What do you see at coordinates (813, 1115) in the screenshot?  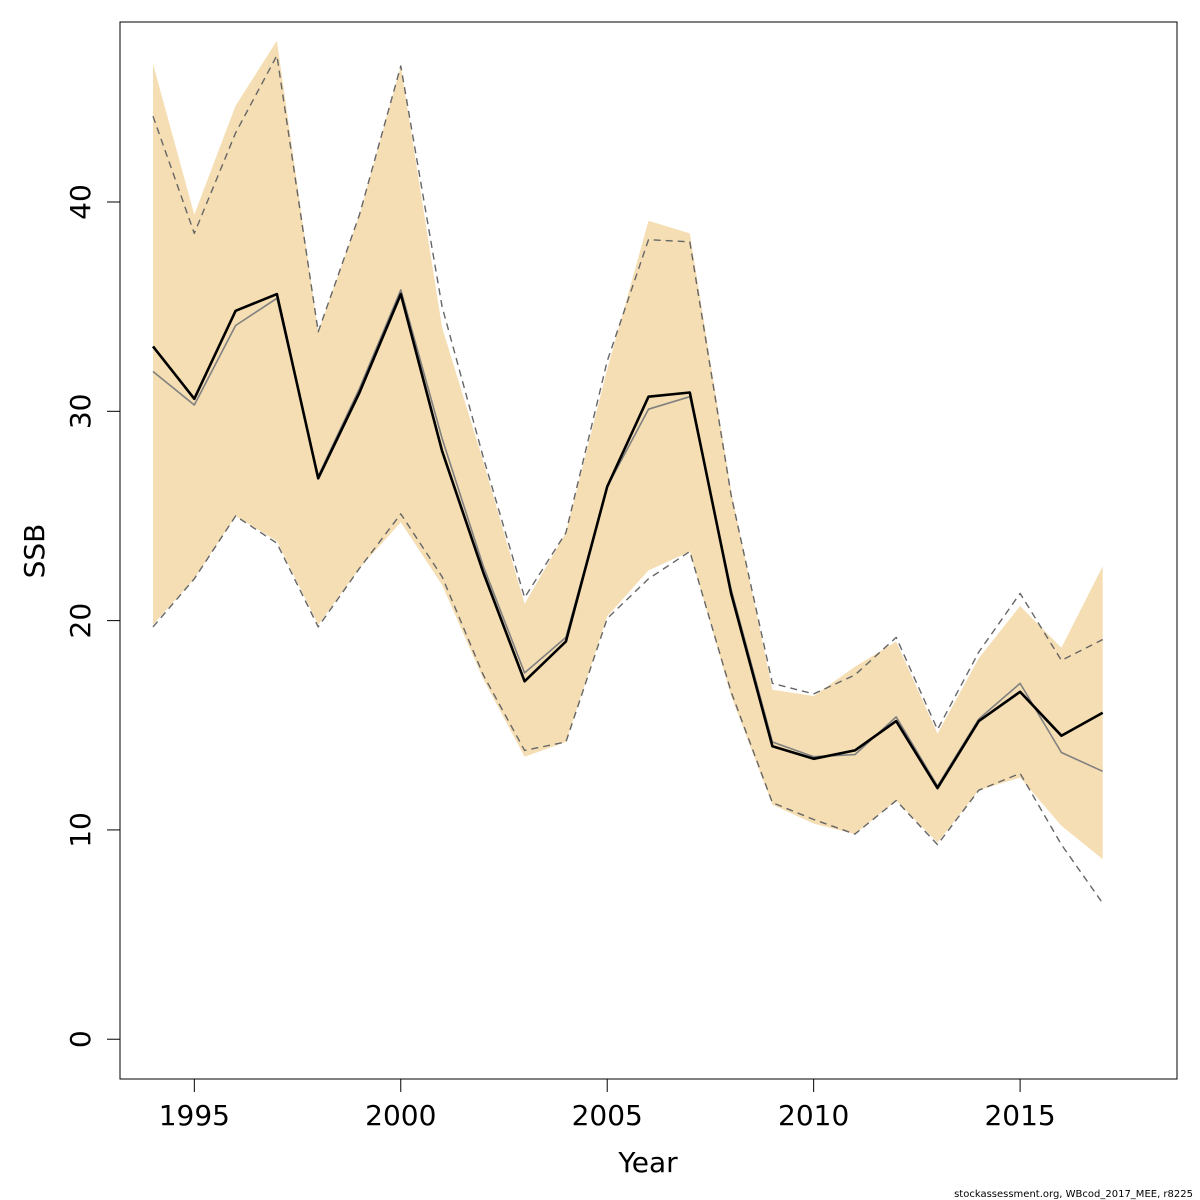 I see `x-tick-label: 2010` at bounding box center [813, 1115].